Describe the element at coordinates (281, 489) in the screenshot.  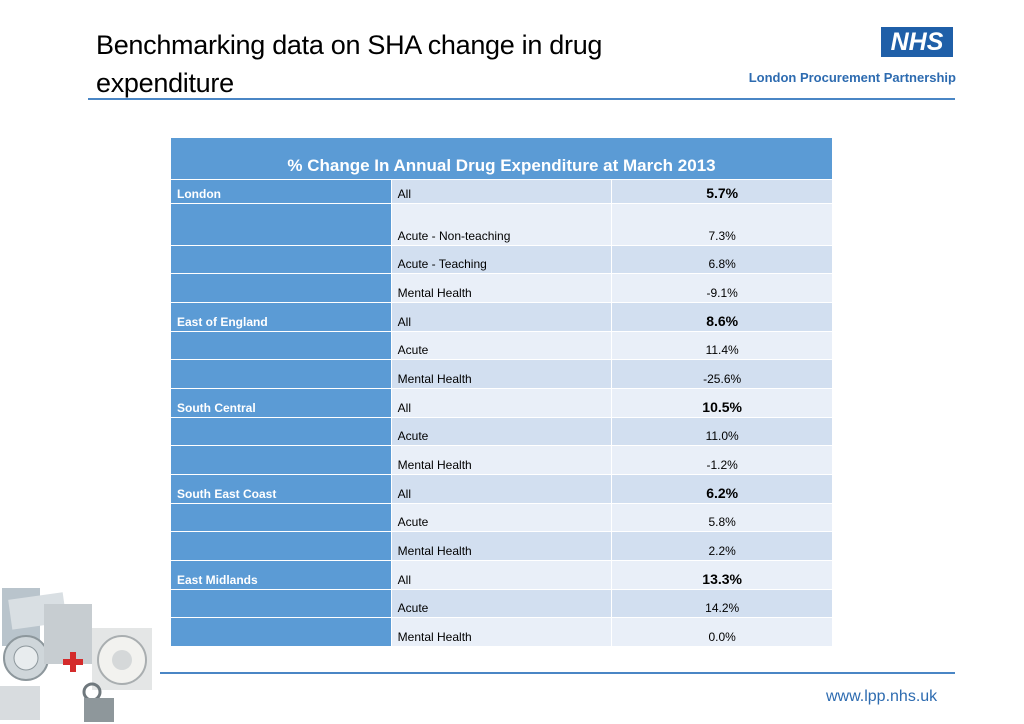
I see `region-cell: South East Coast` at that location.